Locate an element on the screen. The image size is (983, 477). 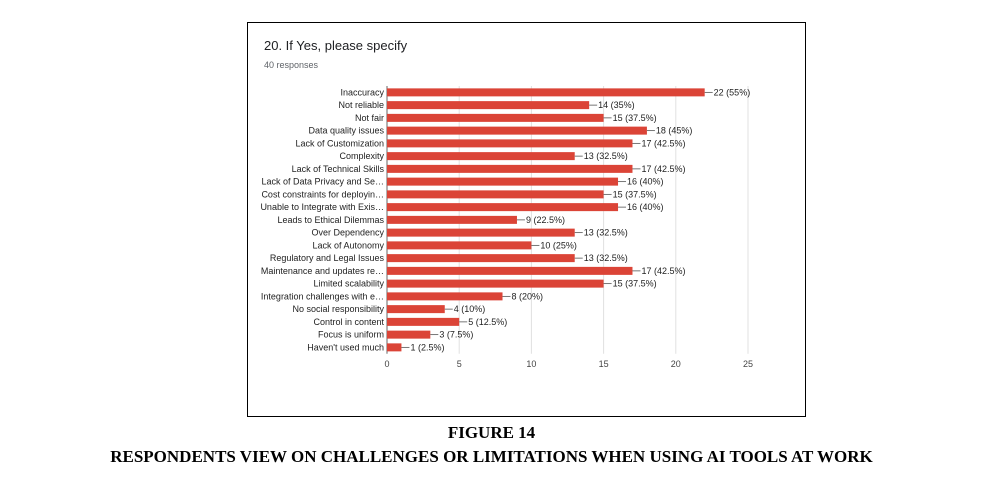
category-label: Not fair is located at coordinates (369, 118).